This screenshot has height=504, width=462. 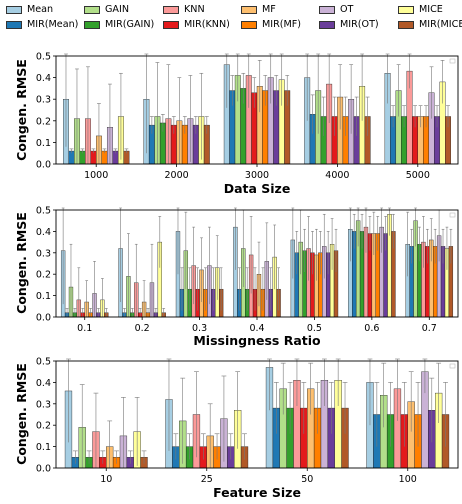 What do you see at coordinates (371, 328) in the screenshot?
I see `x-tick-label: 0.6` at bounding box center [371, 328].